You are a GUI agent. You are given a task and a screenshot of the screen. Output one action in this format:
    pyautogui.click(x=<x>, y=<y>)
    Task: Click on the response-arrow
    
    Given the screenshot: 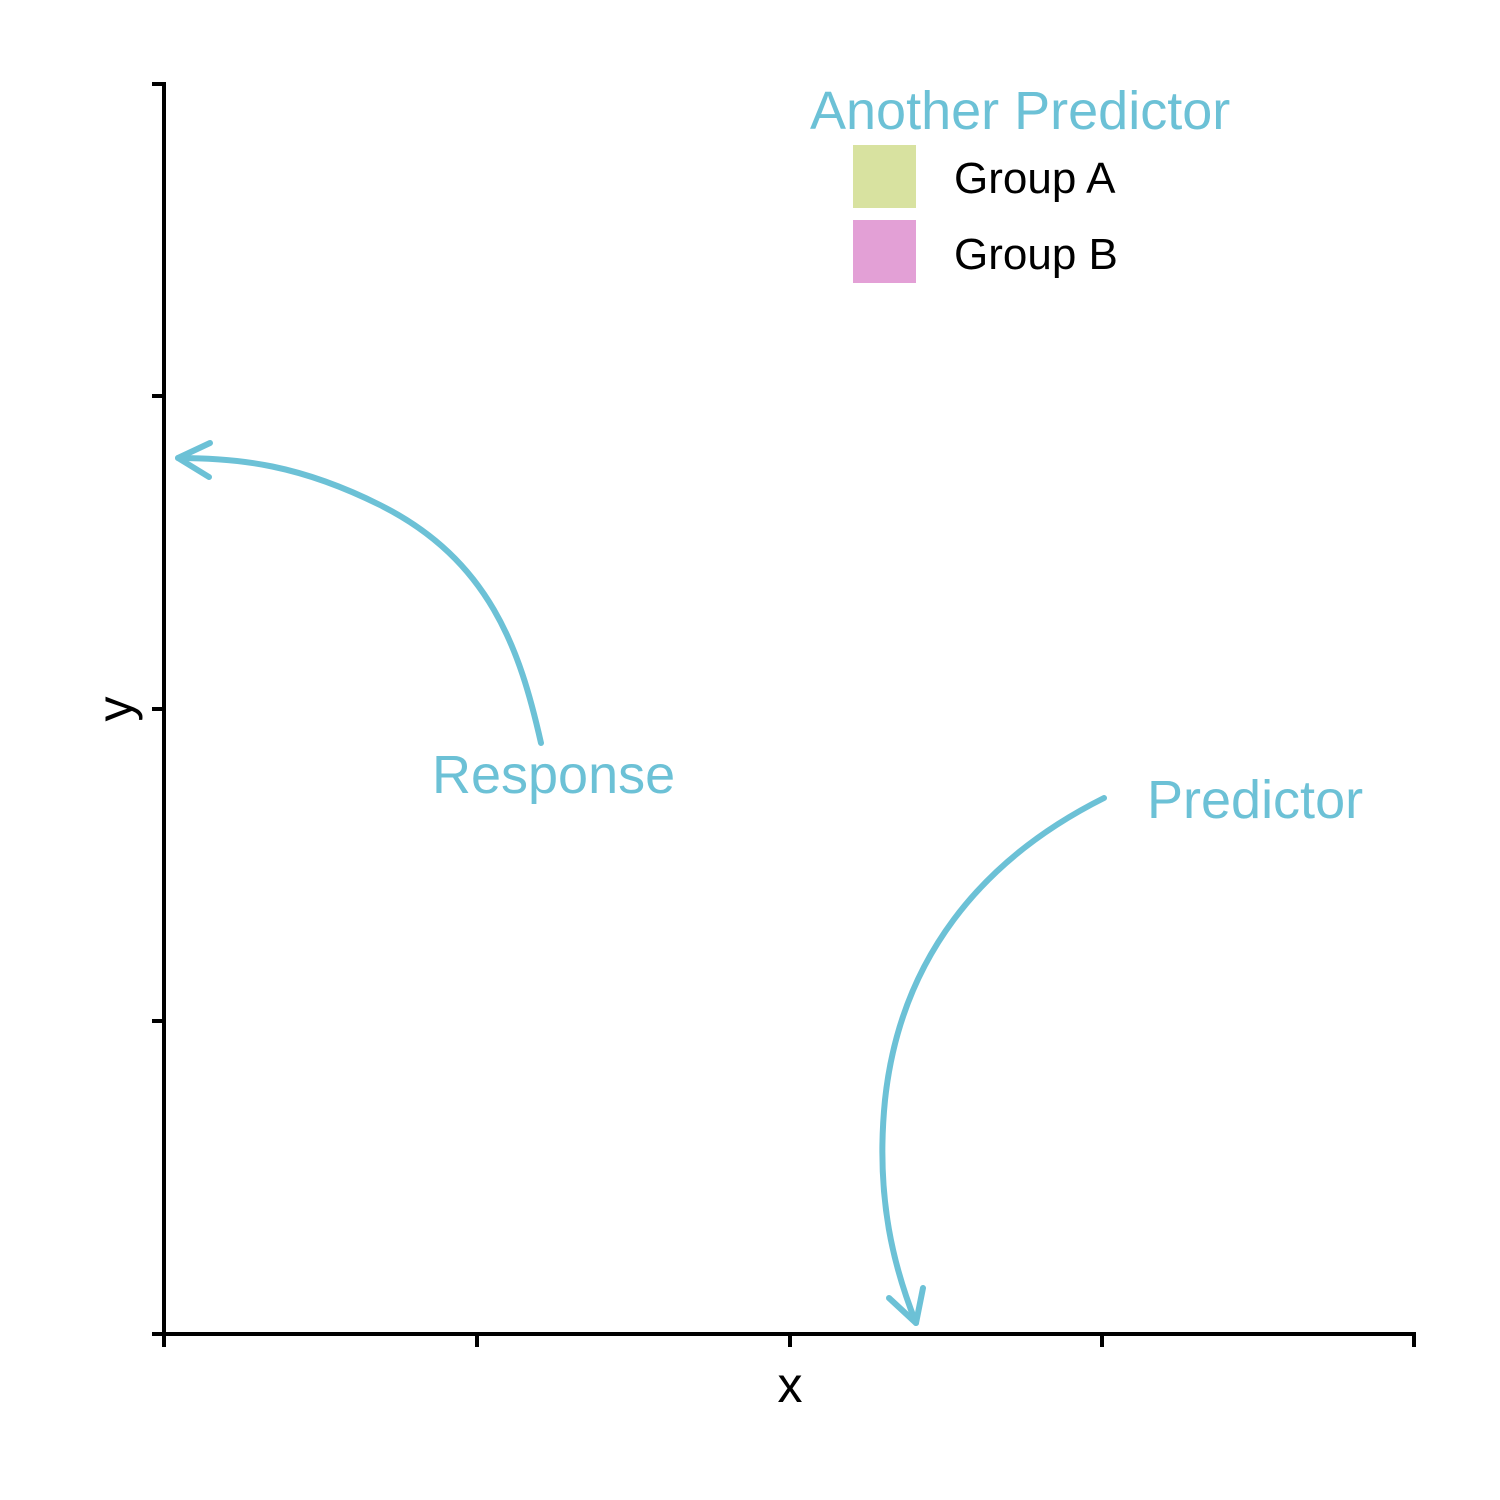 What is the action you would take?
    pyautogui.click(x=359, y=600)
    